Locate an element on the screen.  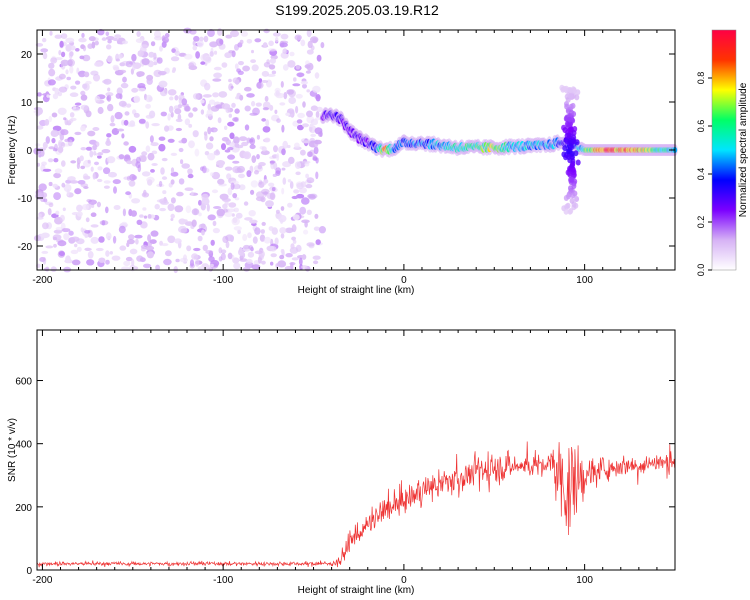
colorbar-label: Normalized spectral amplitude is located at coordinates (743, 149).